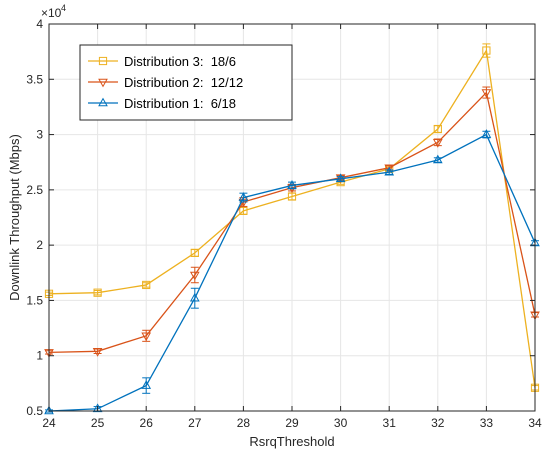 The image size is (550, 454). I want to click on legend-label: Distribution 1: 6/18, so click(180, 103).